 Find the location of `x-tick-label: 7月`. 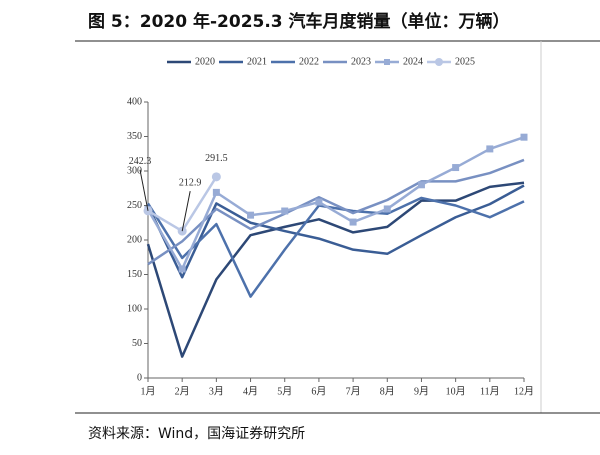

x-tick-label: 7月 is located at coordinates (353, 391).